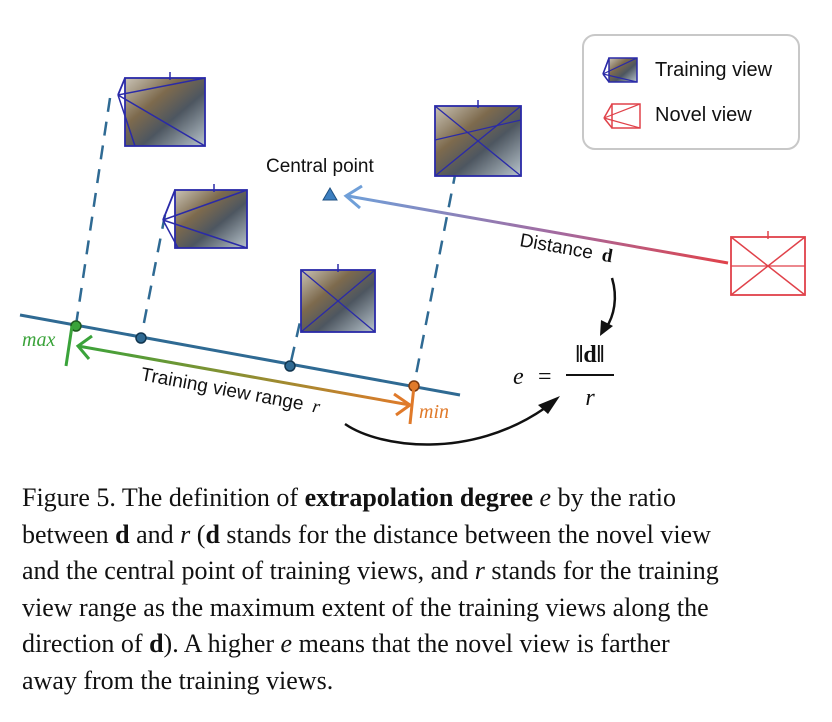  Describe the element at coordinates (590, 355) in the screenshot. I see `formula-numerator: ‖d‖` at that location.